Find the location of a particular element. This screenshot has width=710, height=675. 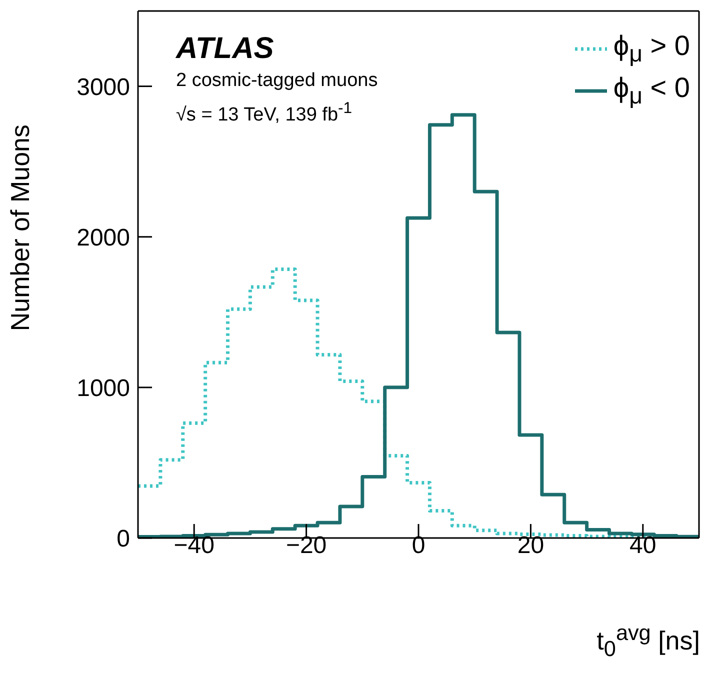

y-tick-label: 1000 is located at coordinates (103, 388).